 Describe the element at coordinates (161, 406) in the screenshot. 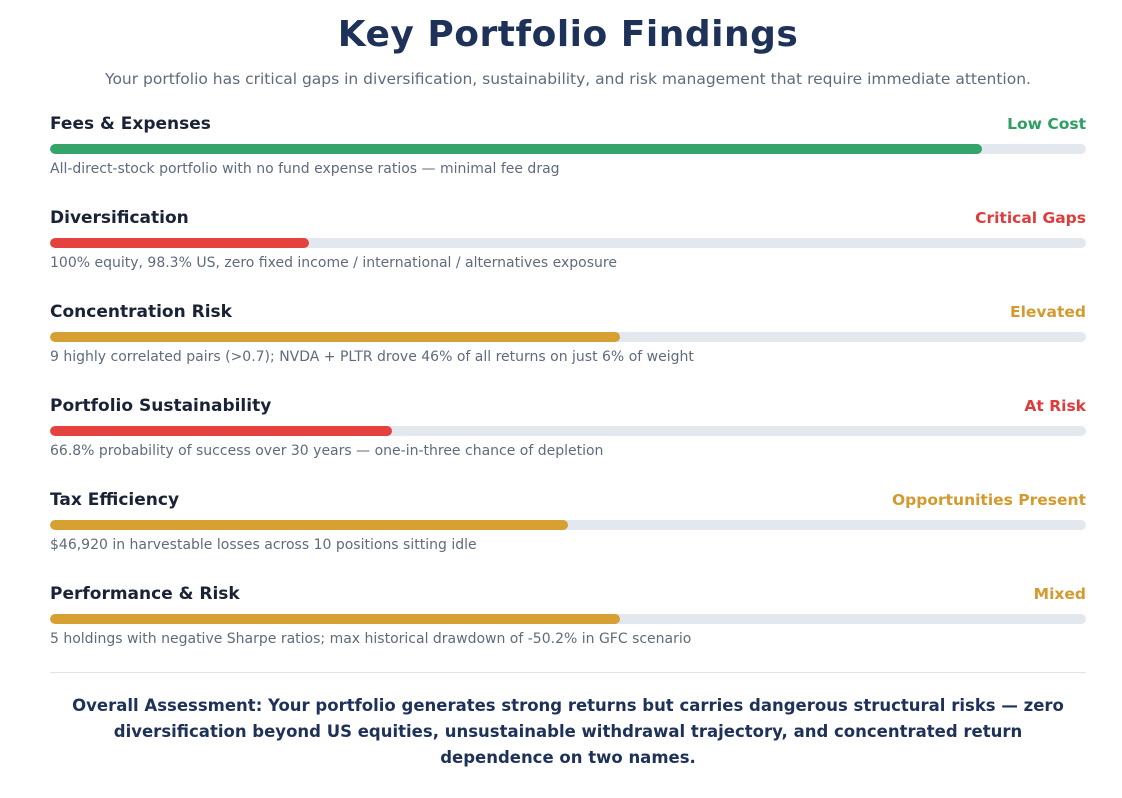

I see `finding-name: Portfolio Sustainability` at that location.